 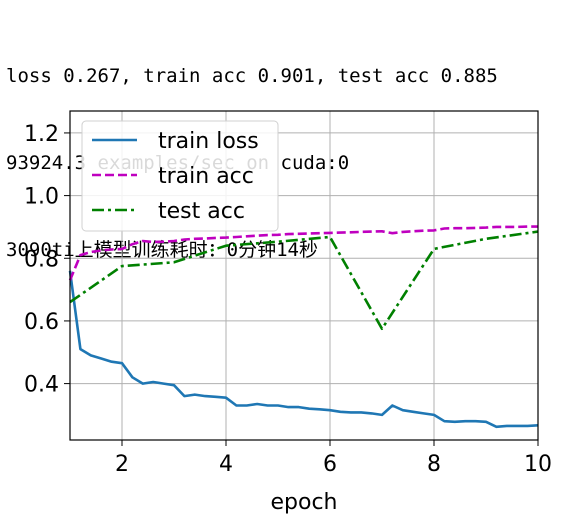 What do you see at coordinates (330, 464) in the screenshot?
I see `x-tick-label: 6` at bounding box center [330, 464].